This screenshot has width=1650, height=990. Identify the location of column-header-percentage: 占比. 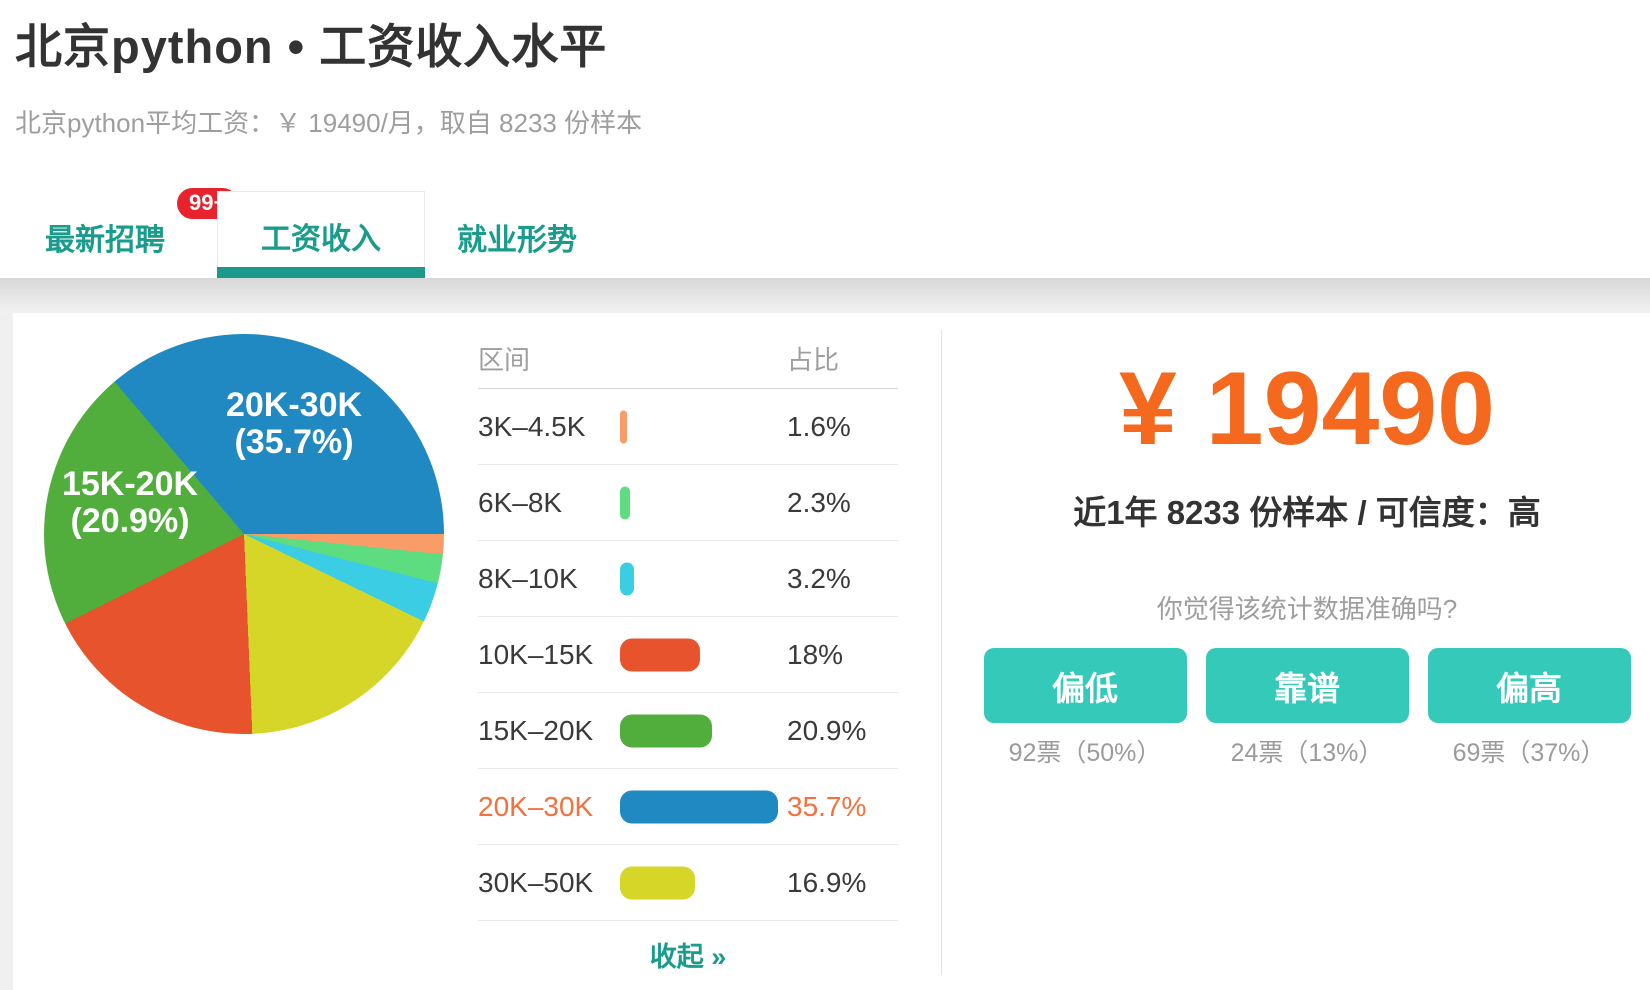
(813, 360).